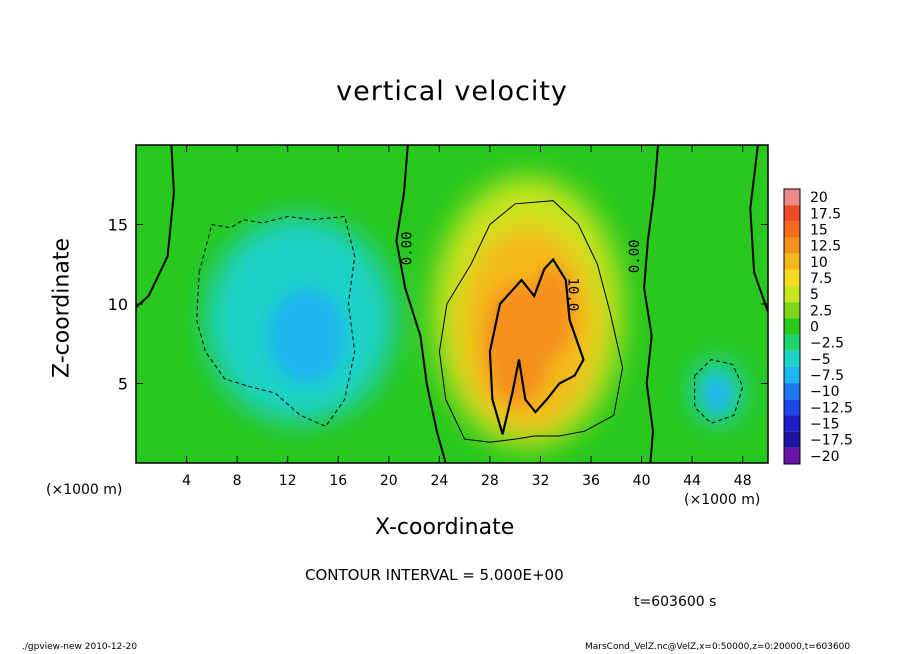 The image size is (904, 654). What do you see at coordinates (338, 481) in the screenshot?
I see `x-tick-label: 16` at bounding box center [338, 481].